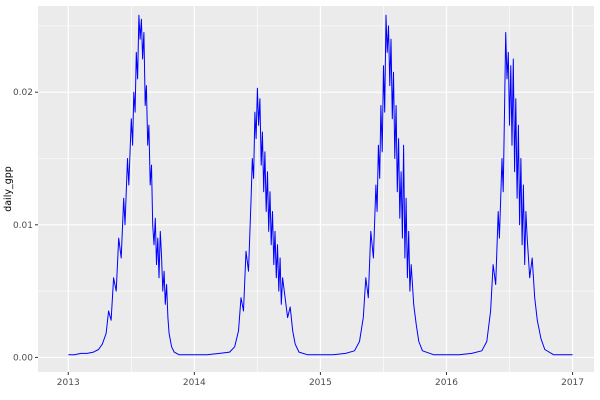  Describe the element at coordinates (320, 383) in the screenshot. I see `x-tick-label: 2015` at that location.